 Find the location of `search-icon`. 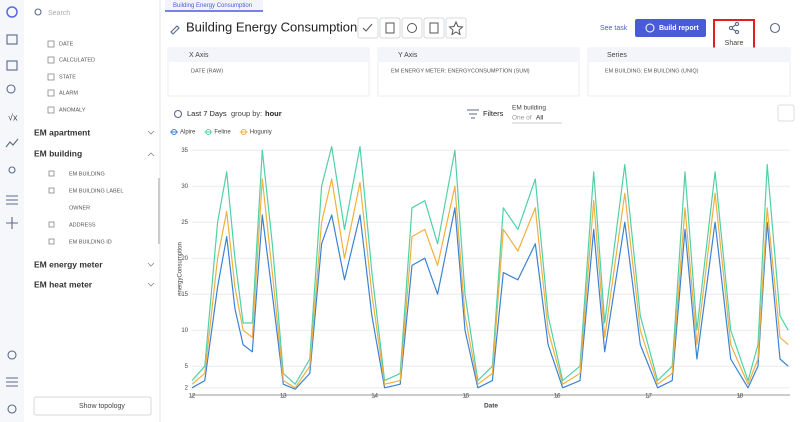

search-icon is located at coordinates (38, 12).